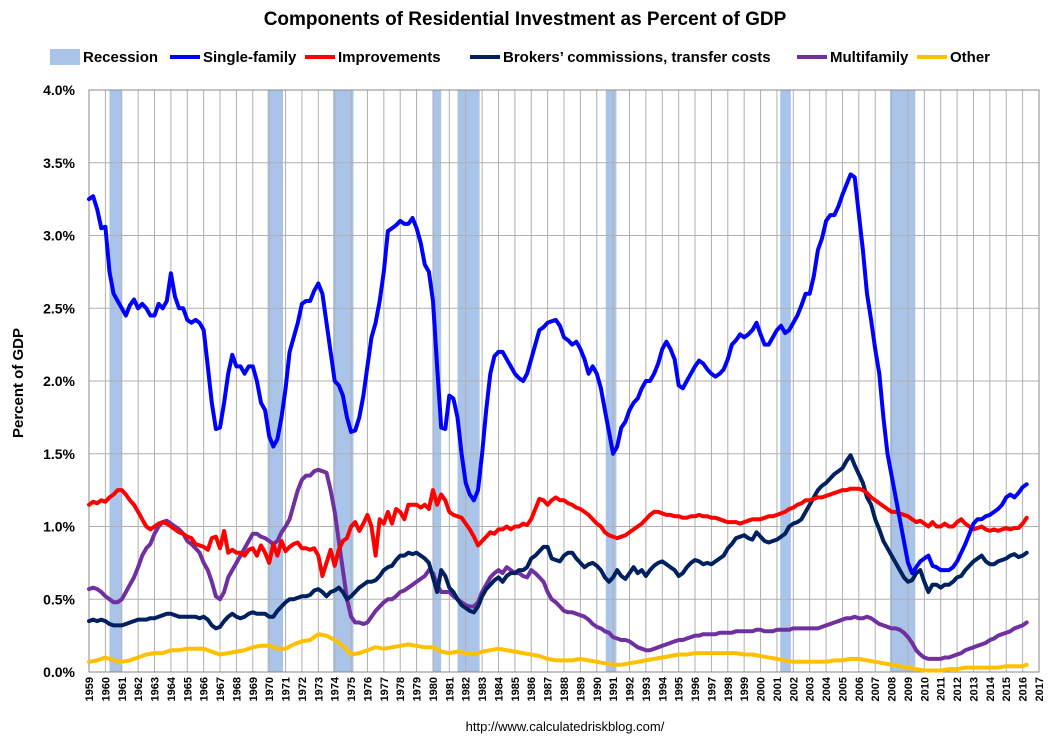 The image size is (1050, 741). Describe the element at coordinates (631, 689) in the screenshot. I see `x-tick-label: 1992` at that location.